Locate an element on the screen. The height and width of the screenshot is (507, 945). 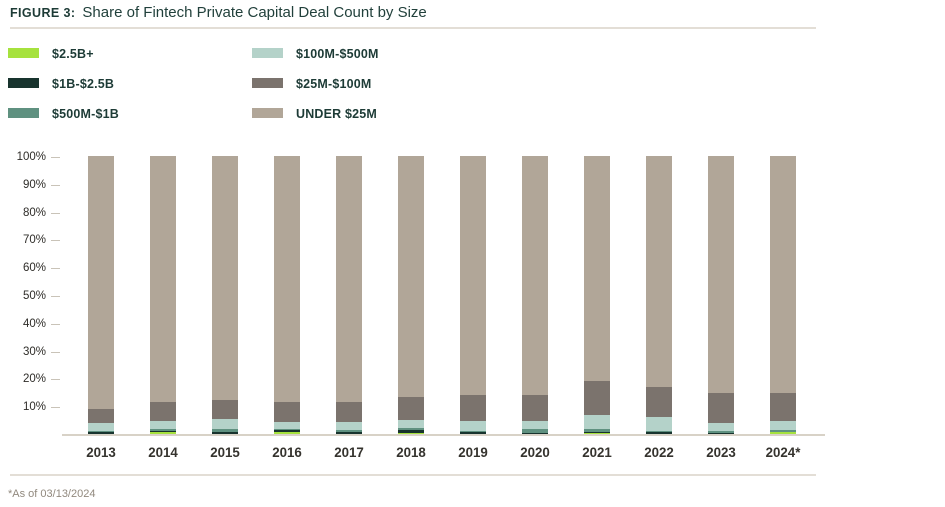
legend-item-0: $2.5B+ is located at coordinates (65, 53).